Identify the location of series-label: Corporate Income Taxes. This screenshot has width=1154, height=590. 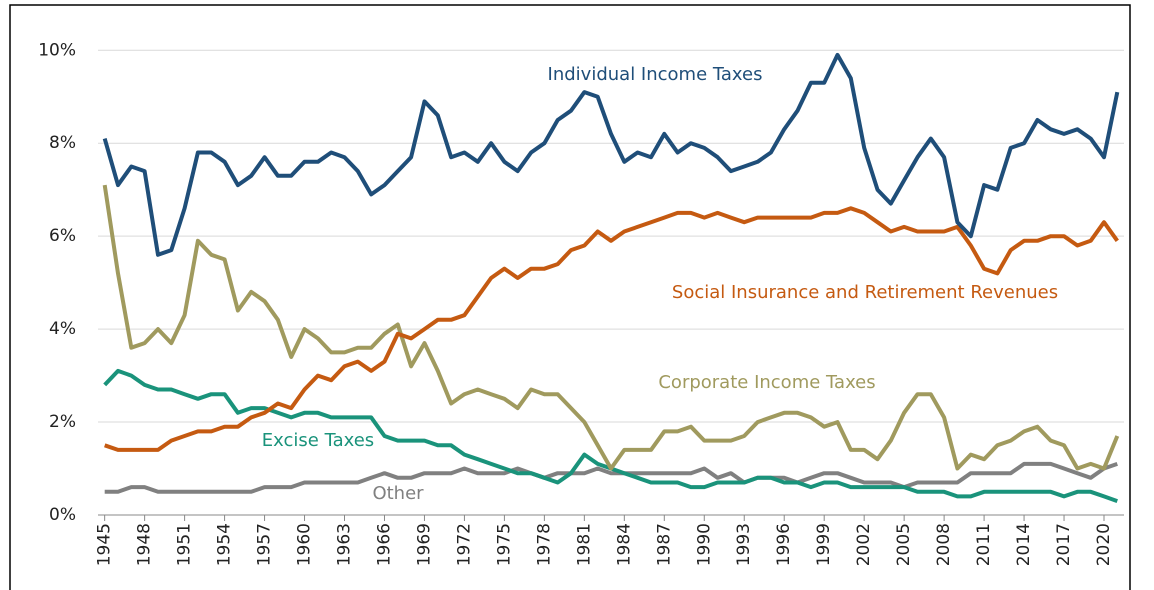
(766, 382).